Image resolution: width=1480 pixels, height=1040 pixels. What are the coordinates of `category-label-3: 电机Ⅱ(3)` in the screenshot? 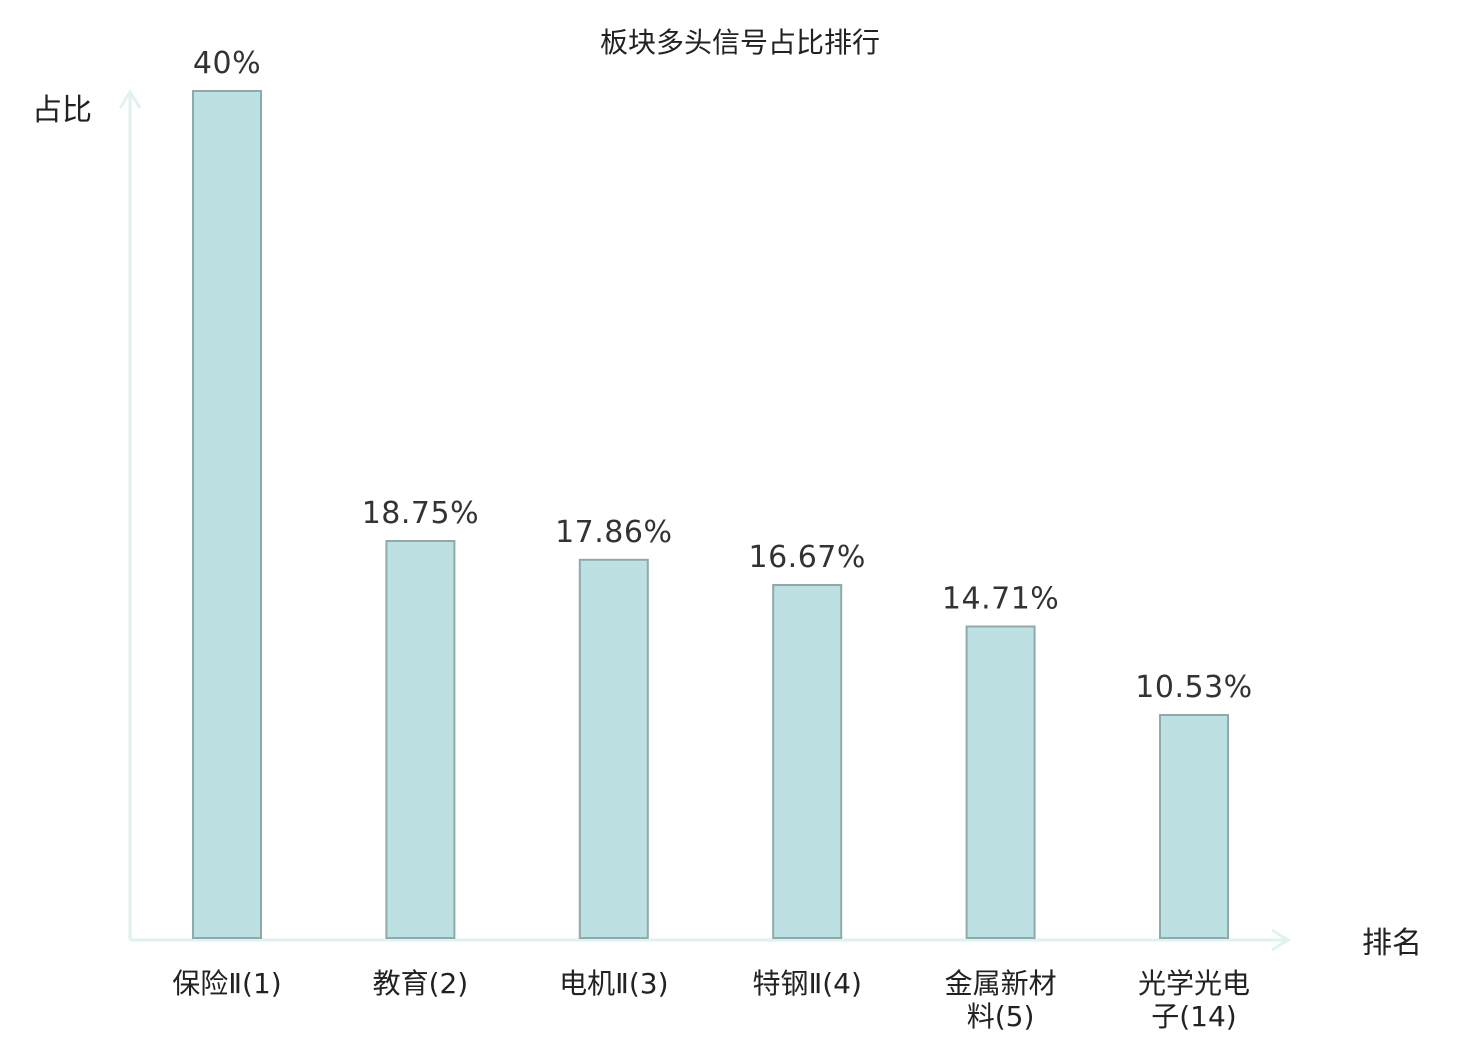 It's located at (613, 983).